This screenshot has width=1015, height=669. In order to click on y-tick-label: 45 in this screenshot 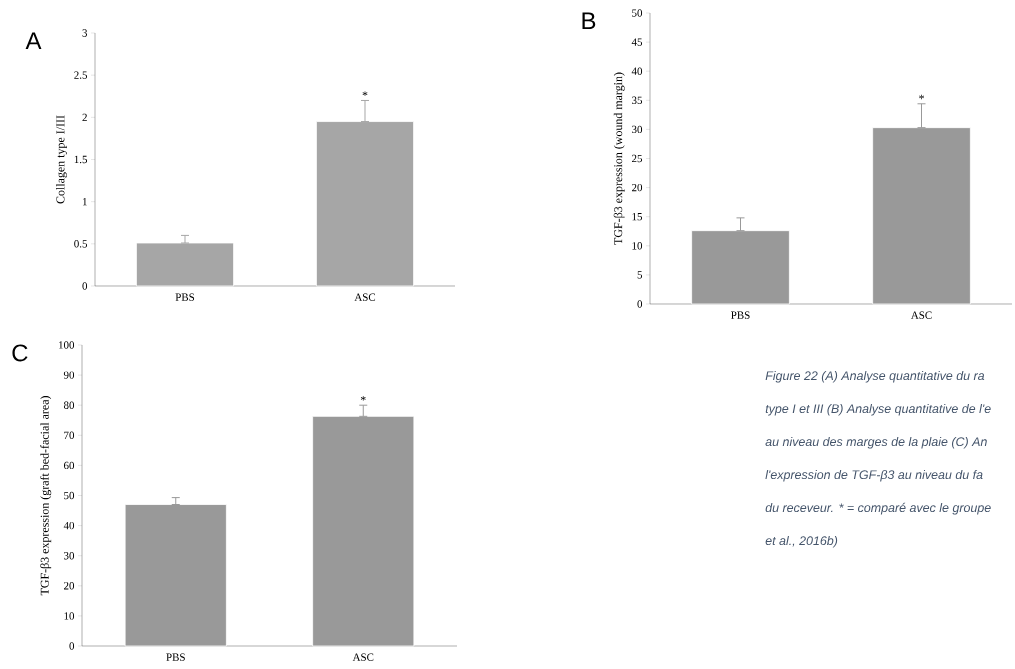, I will do `click(637, 42)`.